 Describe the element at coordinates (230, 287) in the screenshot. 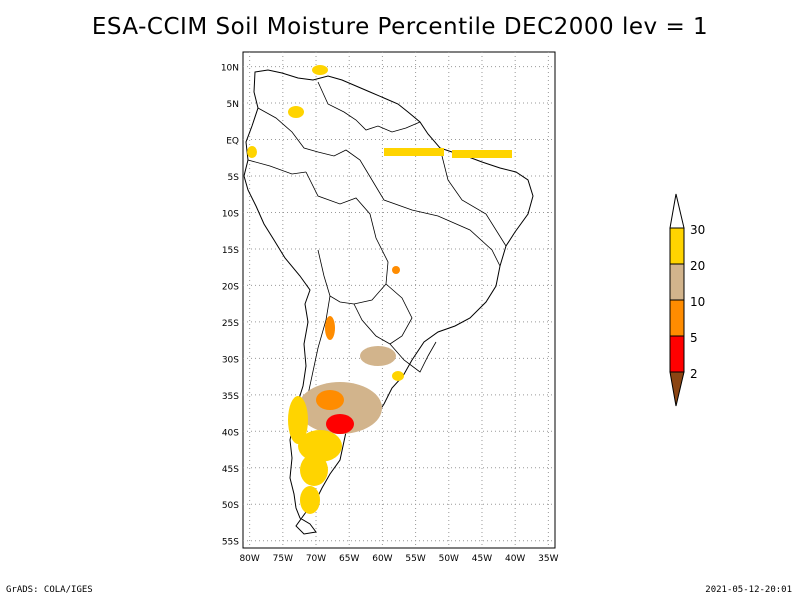

I see `lat-tick-label: 20S` at that location.